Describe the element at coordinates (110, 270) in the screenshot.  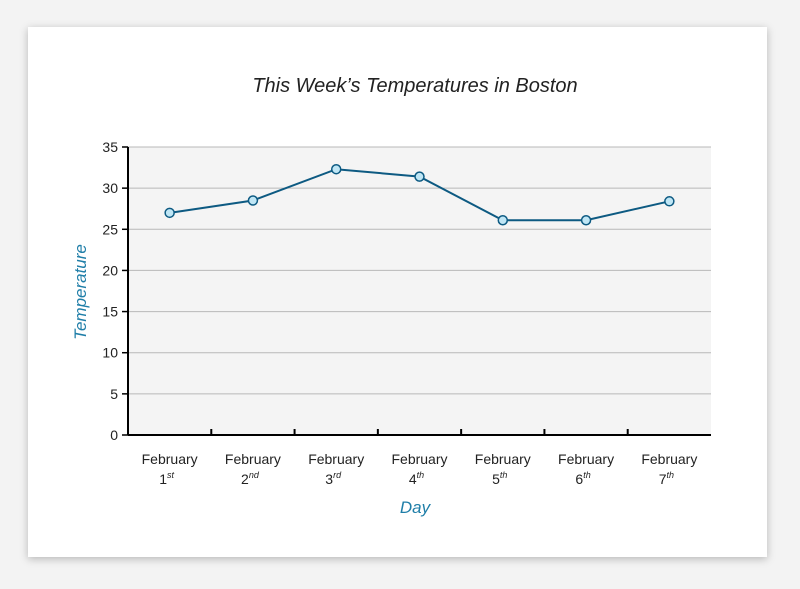
I see `y-tick-label: 20` at that location.